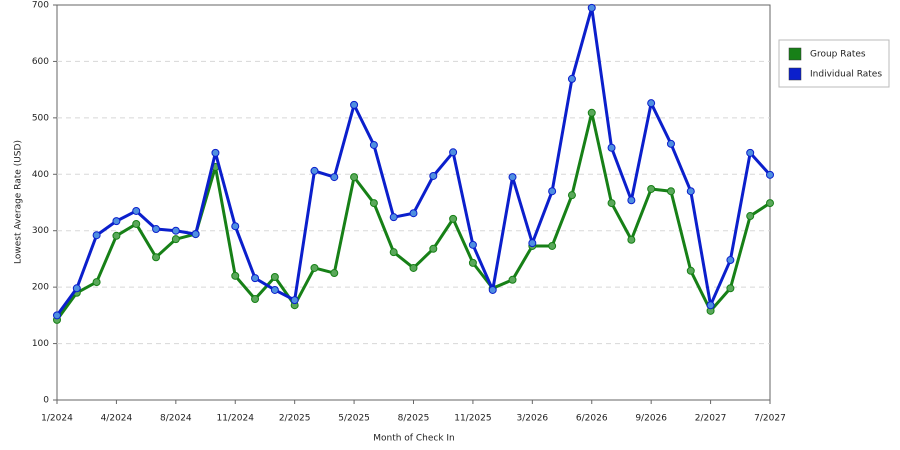 This screenshot has width=900, height=450. What do you see at coordinates (532, 419) in the screenshot?
I see `x-tick-label: 3/2026` at bounding box center [532, 419].